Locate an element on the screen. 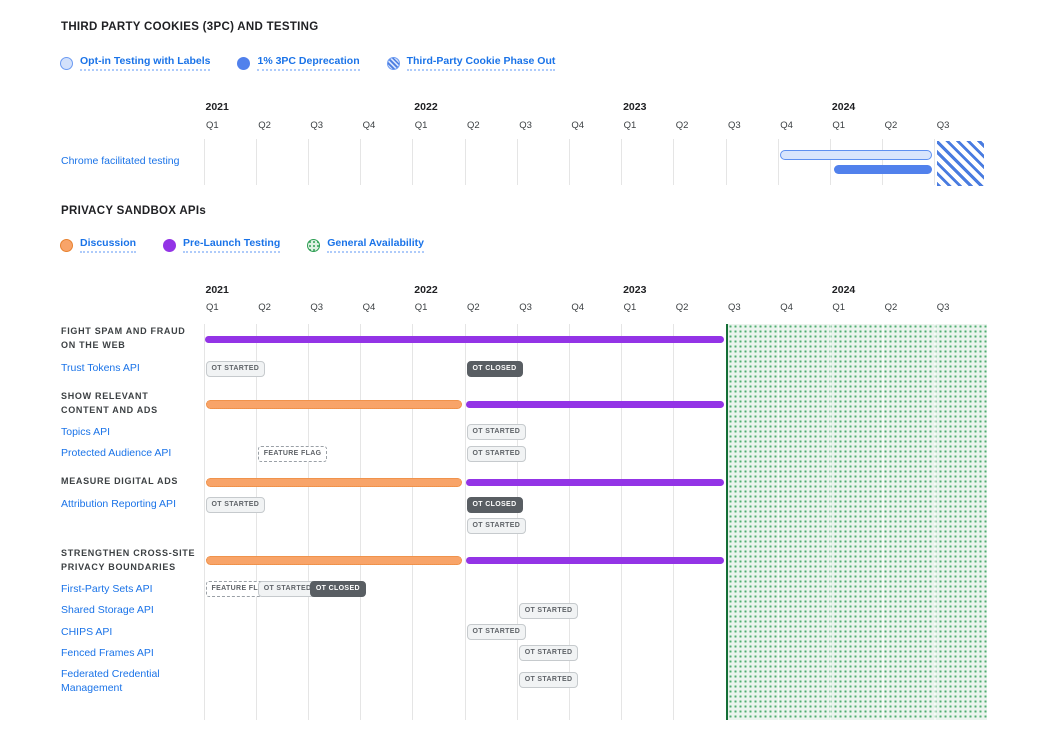 Image resolution: width=1055 pixels, height=741 pixels. legend-item-outline-blue: Opt-in Testing with Labels is located at coordinates (135, 63).